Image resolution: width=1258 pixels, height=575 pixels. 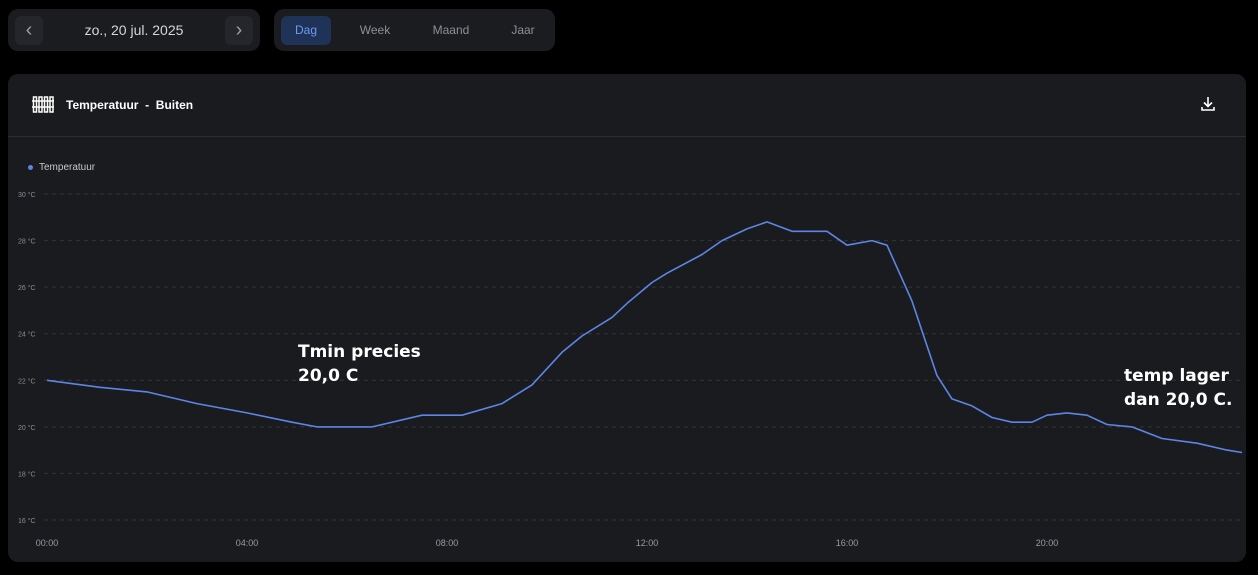 I want to click on tab-jaar: Jaar, so click(x=523, y=30).